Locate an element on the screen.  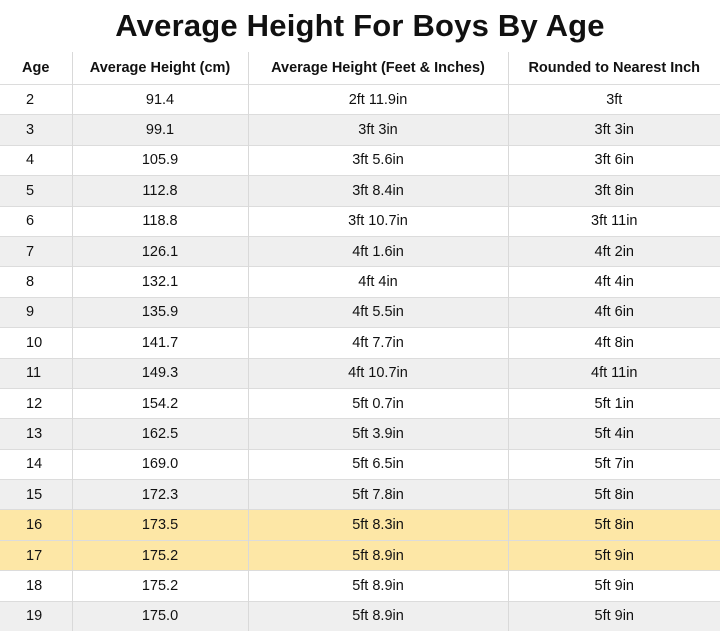
age-cell: 15 is located at coordinates (36, 495).